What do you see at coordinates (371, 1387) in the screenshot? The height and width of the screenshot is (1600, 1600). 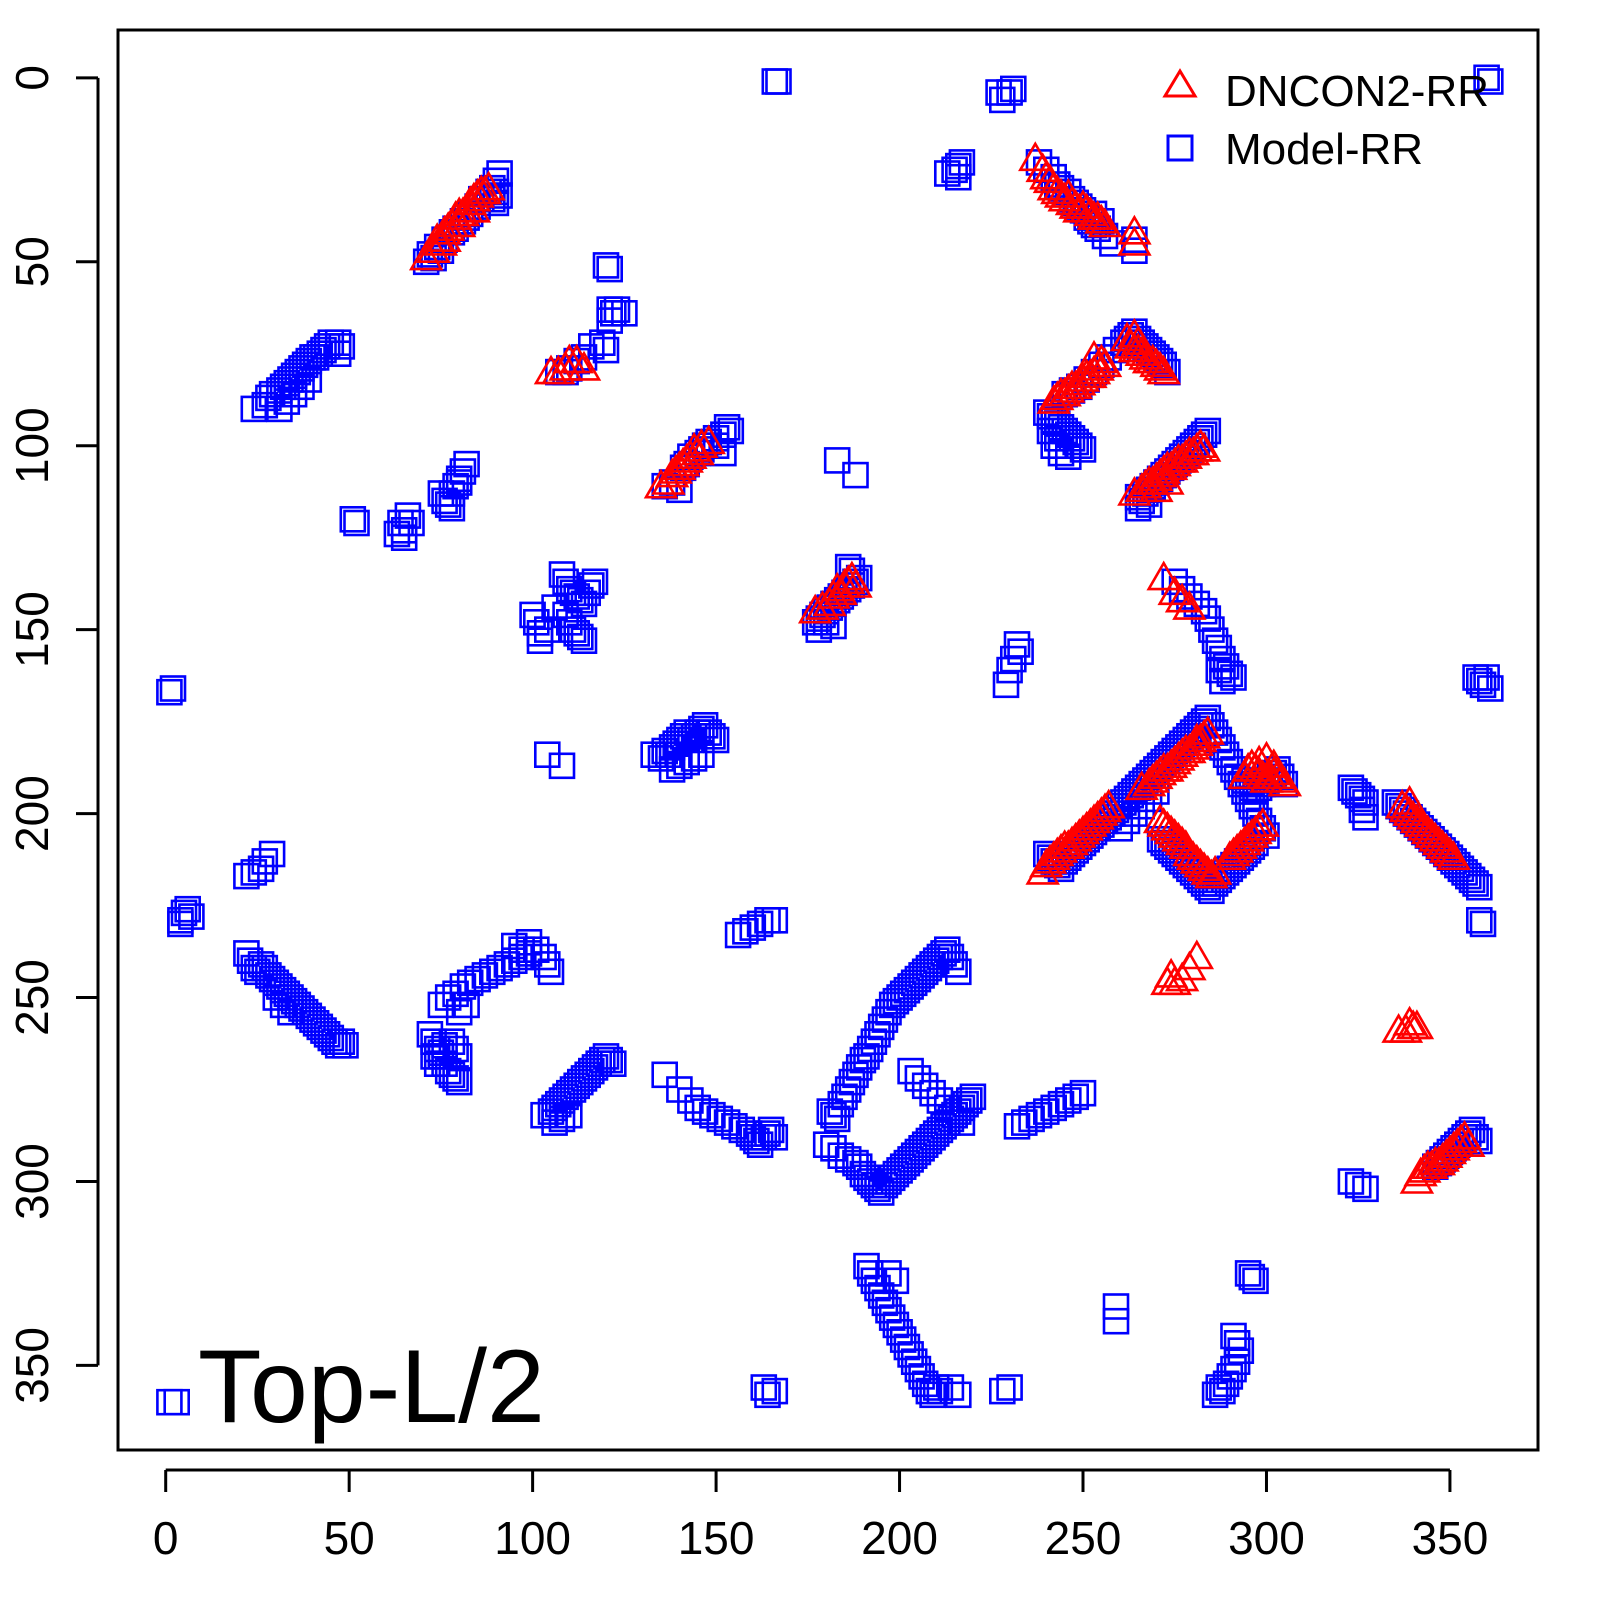 I see `panel-label: Top-L/2` at bounding box center [371, 1387].